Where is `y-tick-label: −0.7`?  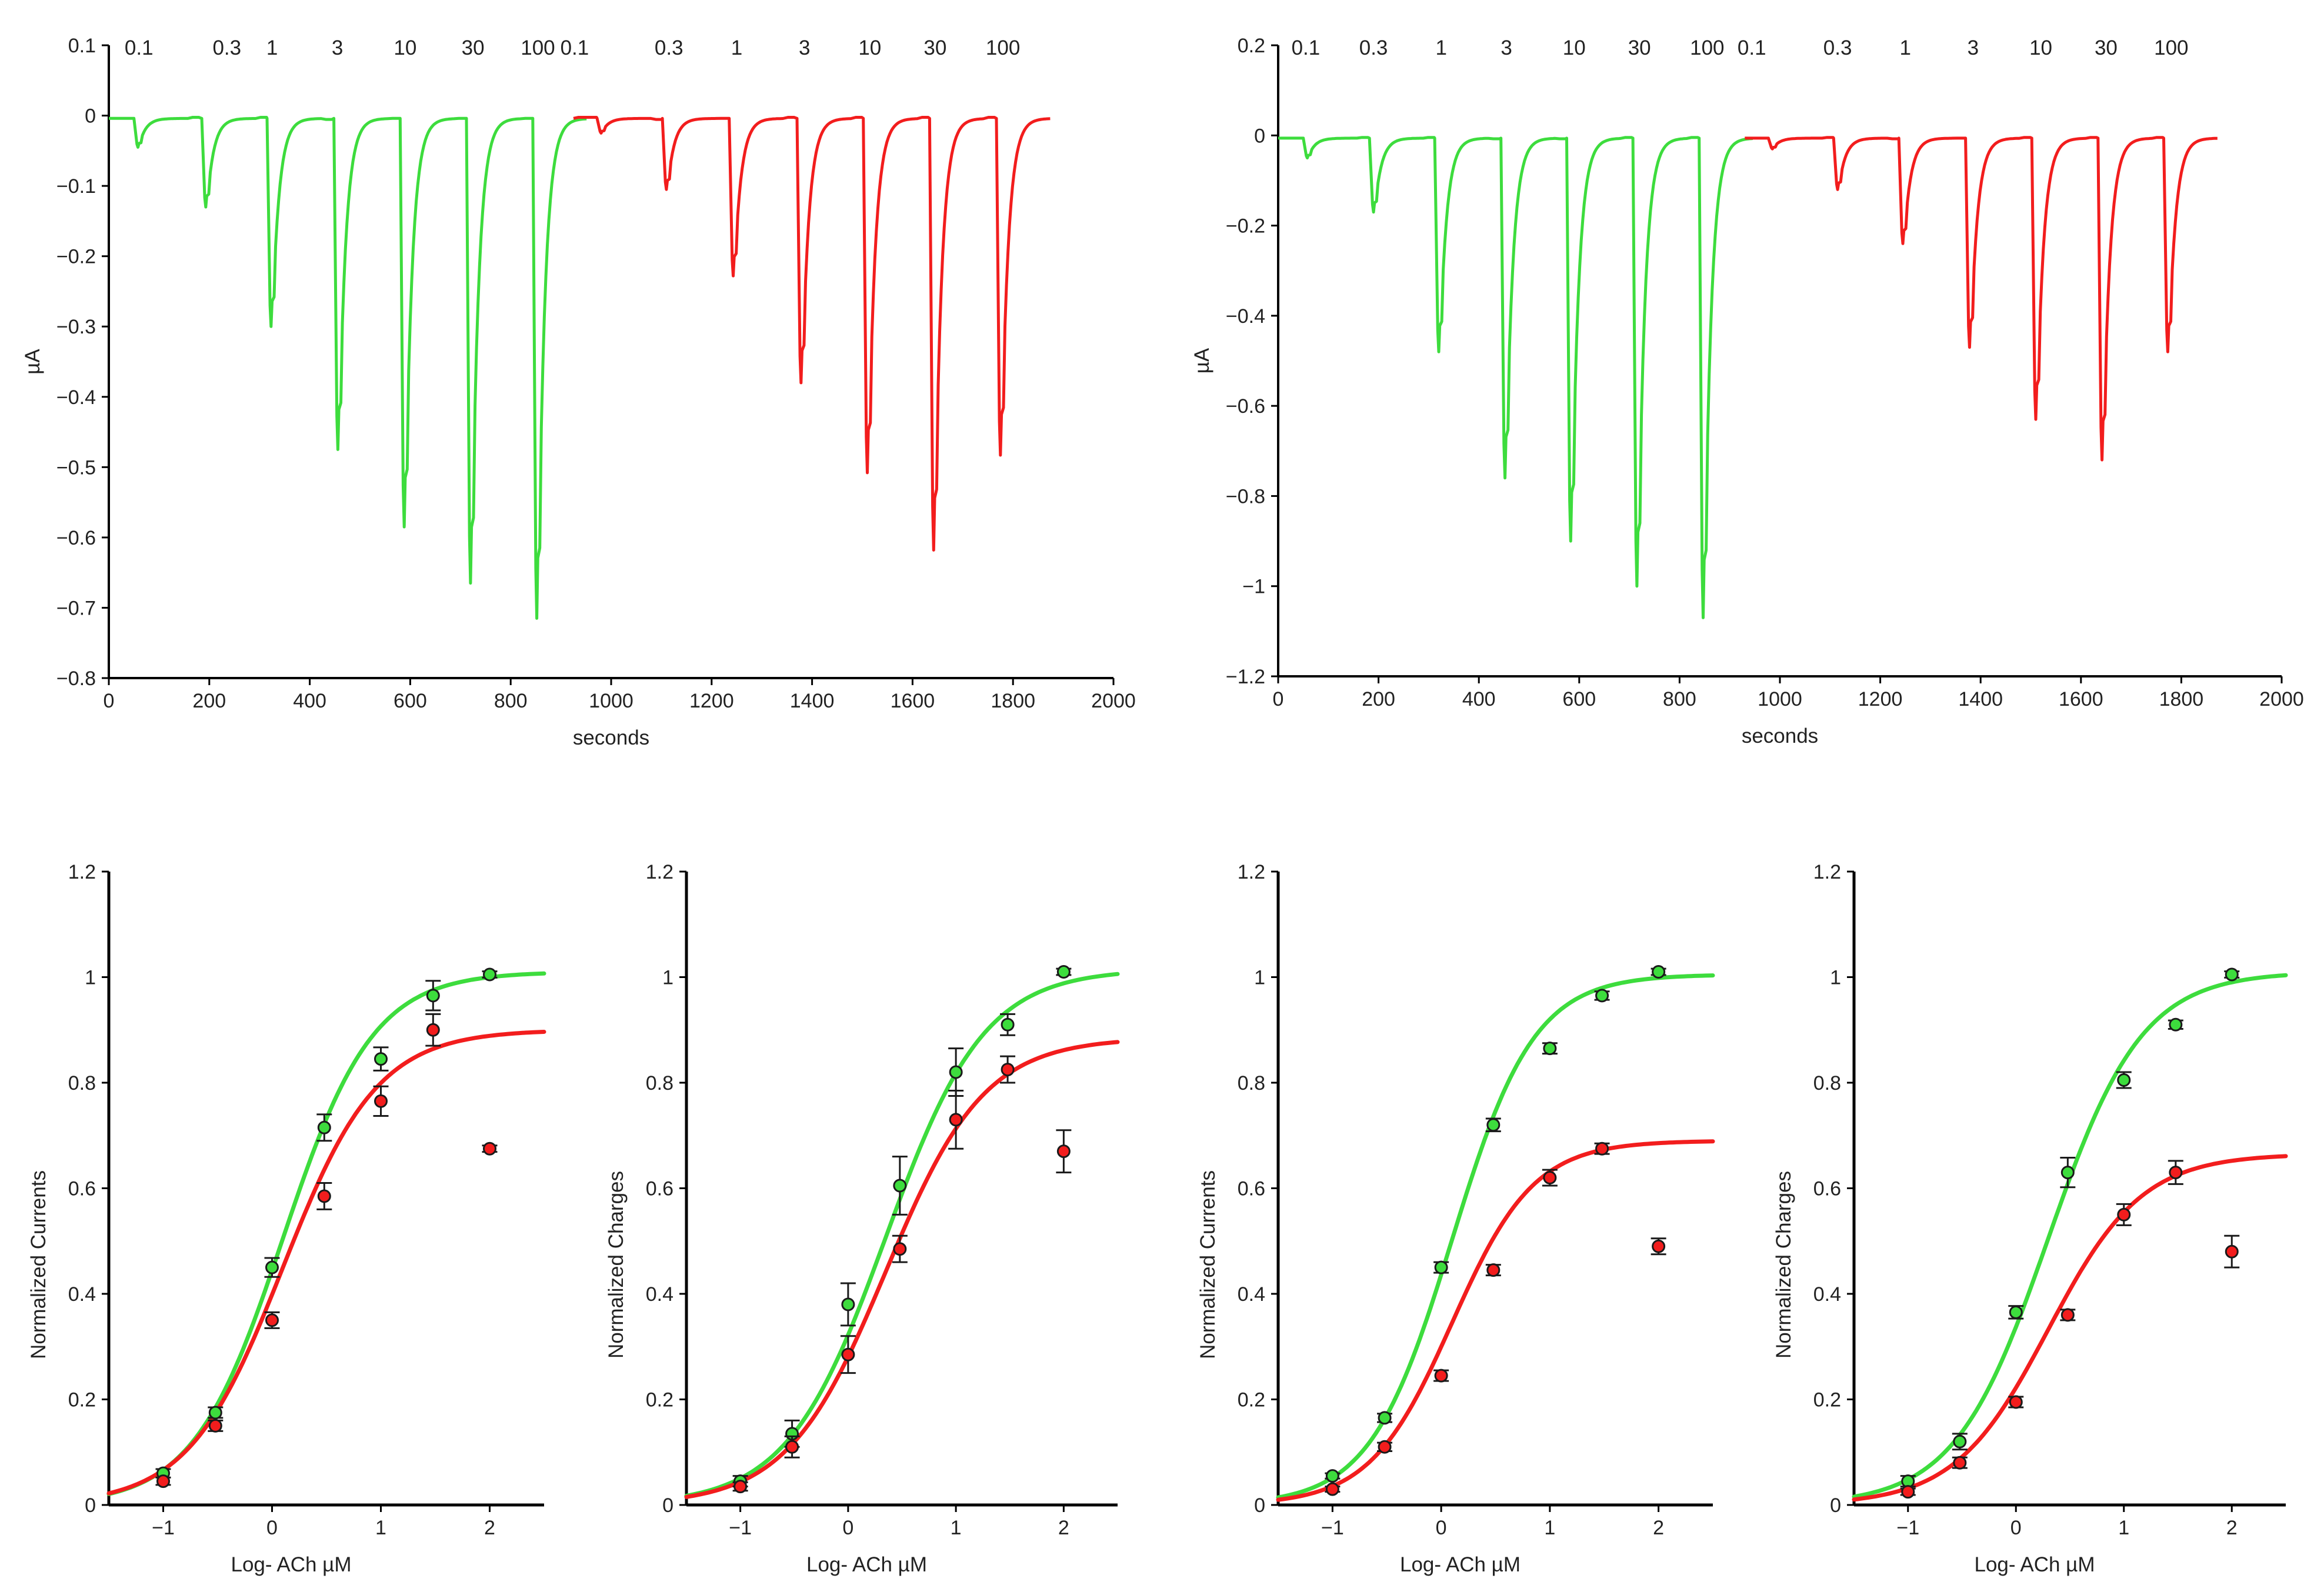
y-tick-label: −0.7 is located at coordinates (76, 608).